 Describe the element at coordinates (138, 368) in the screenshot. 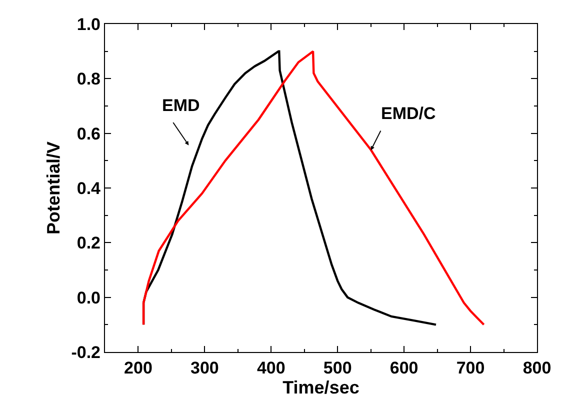

I see `x-tick-label: 200` at that location.